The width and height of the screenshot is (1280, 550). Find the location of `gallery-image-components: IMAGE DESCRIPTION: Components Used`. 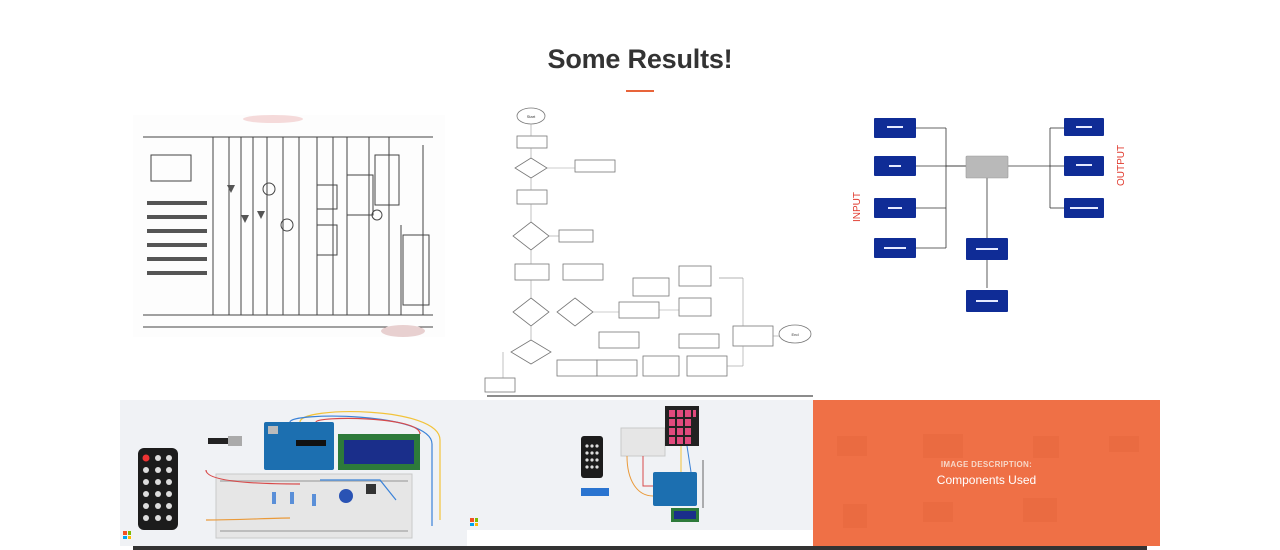

gallery-image-components: IMAGE DESCRIPTION: Components Used is located at coordinates (986, 473).